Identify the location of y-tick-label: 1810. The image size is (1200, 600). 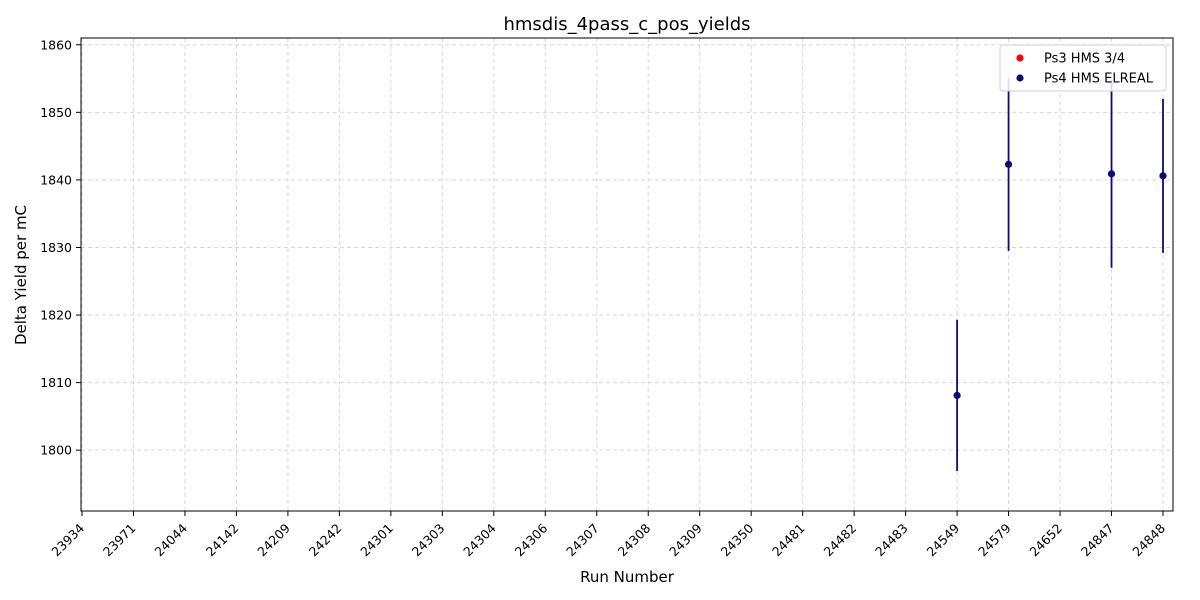
(56, 382).